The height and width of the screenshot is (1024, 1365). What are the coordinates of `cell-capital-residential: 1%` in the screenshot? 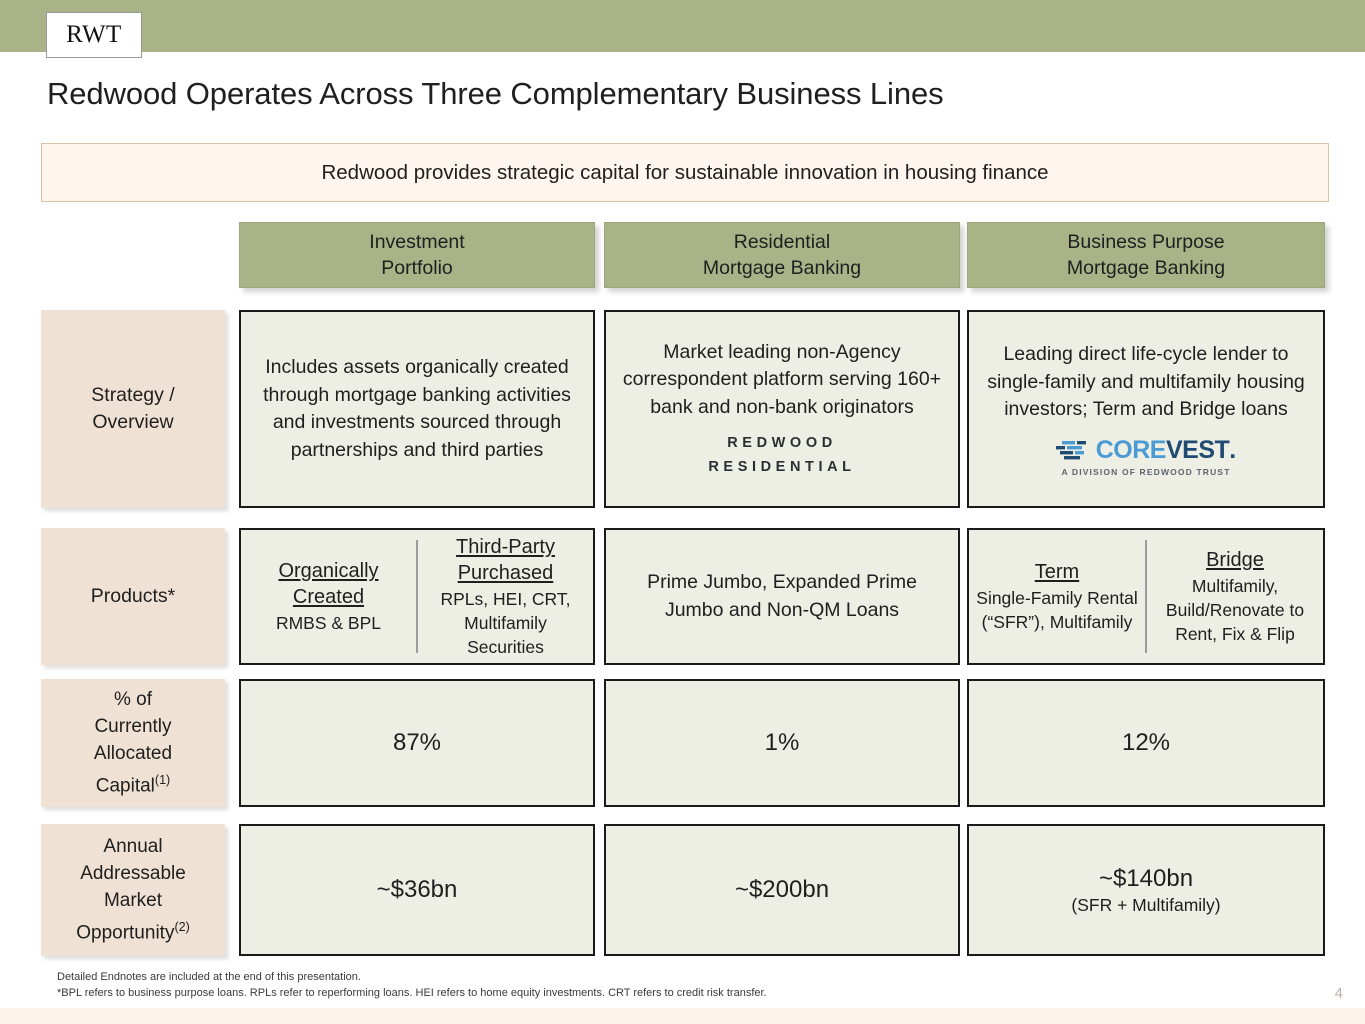 It's located at (782, 743).